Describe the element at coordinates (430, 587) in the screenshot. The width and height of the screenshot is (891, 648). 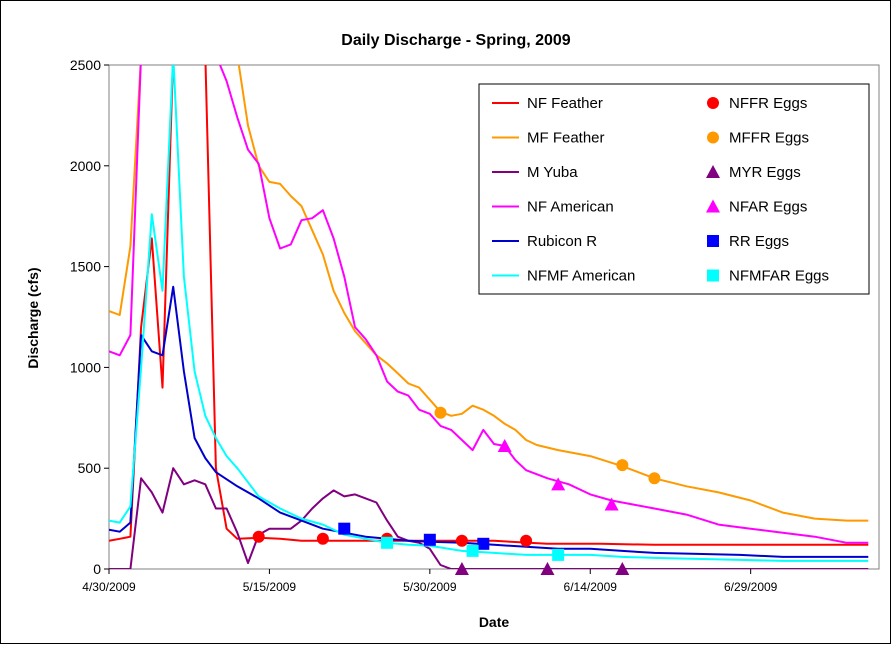
I see `x-tick-label: 5/30/2009` at that location.